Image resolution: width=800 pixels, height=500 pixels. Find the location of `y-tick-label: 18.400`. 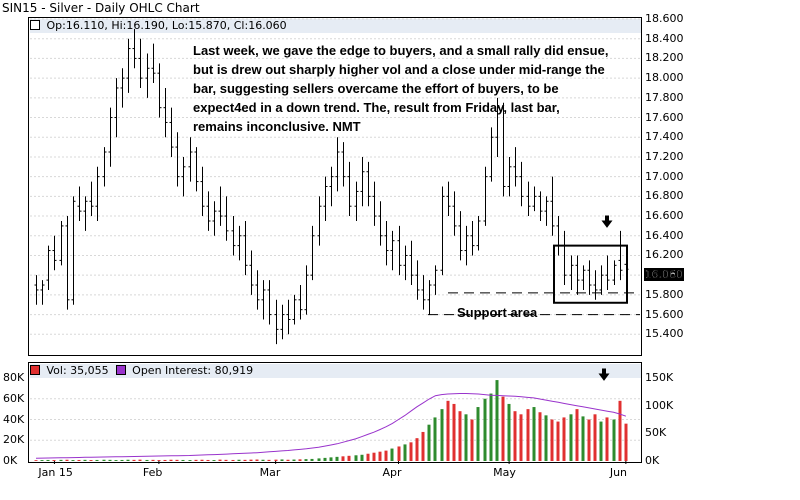

y-tick-label: 18.400 is located at coordinates (664, 38).